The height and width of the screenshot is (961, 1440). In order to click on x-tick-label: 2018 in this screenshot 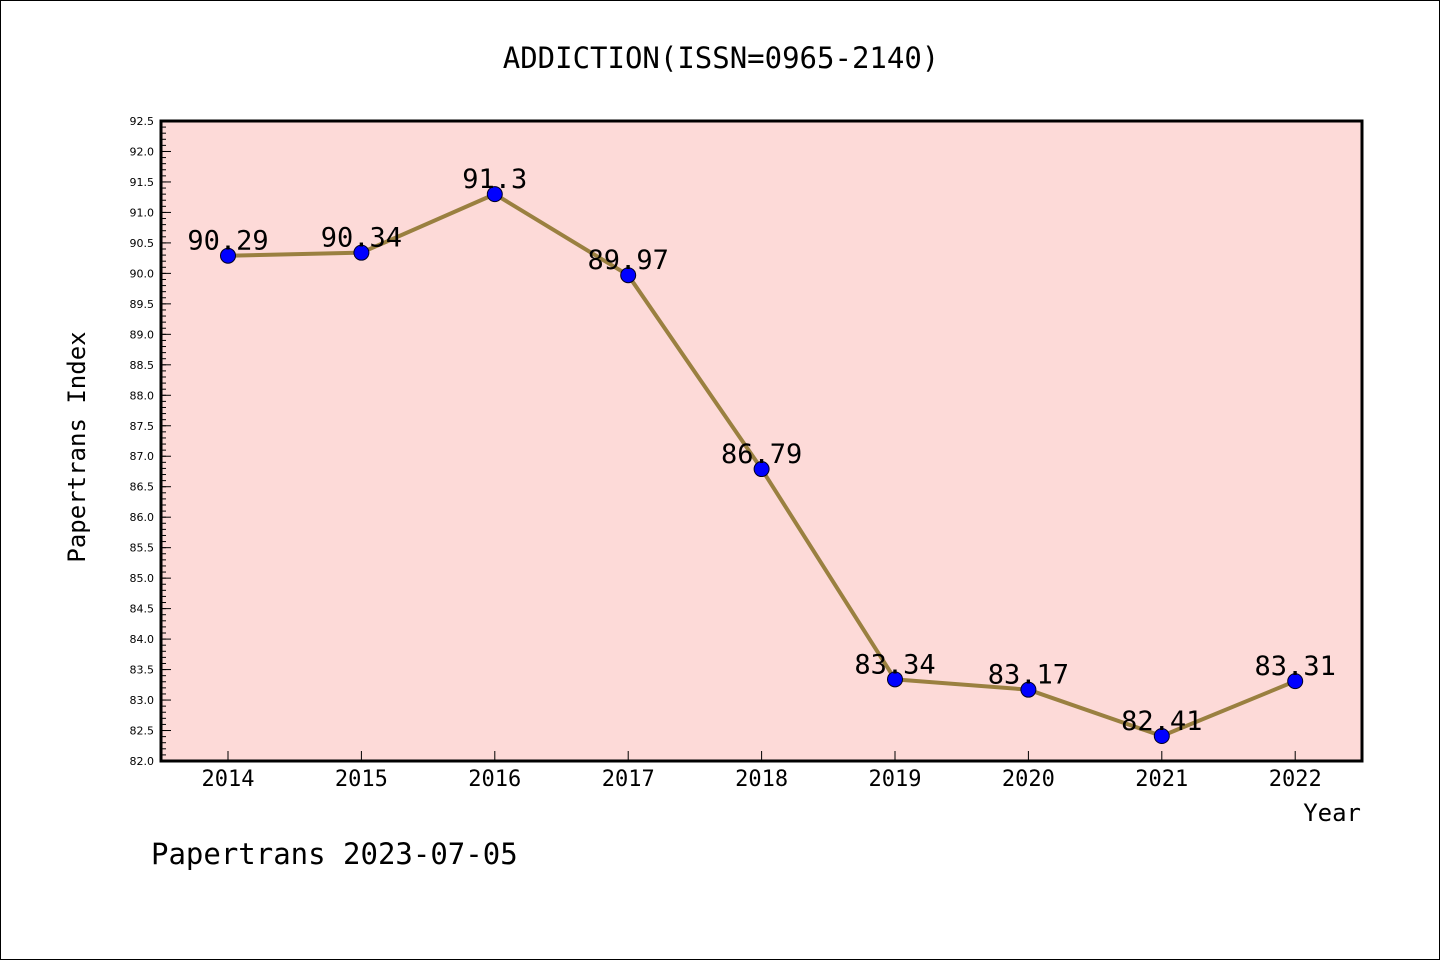, I will do `click(761, 779)`.